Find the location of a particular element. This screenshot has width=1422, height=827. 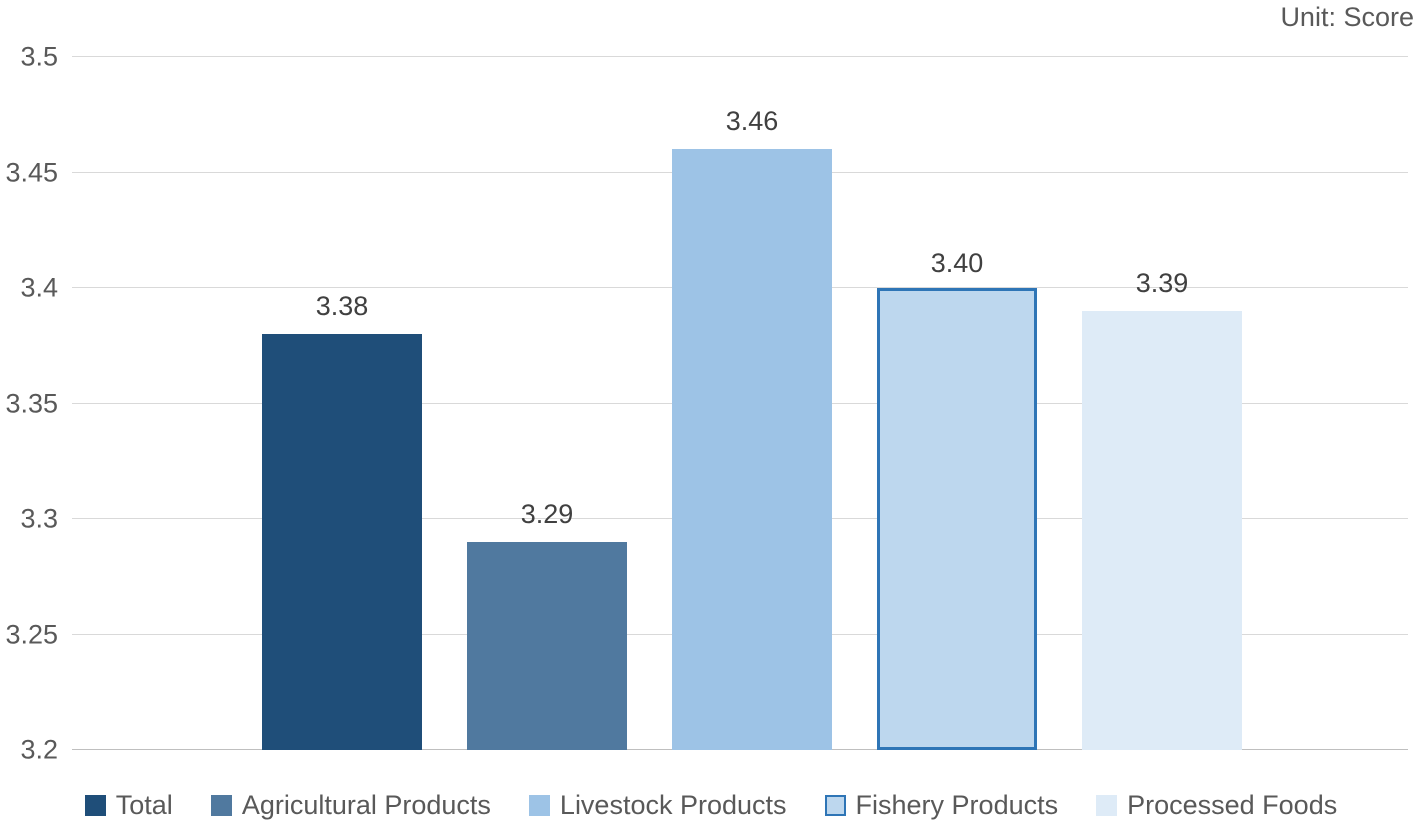

data-label-agricultural-products: 3.29 is located at coordinates (547, 514).